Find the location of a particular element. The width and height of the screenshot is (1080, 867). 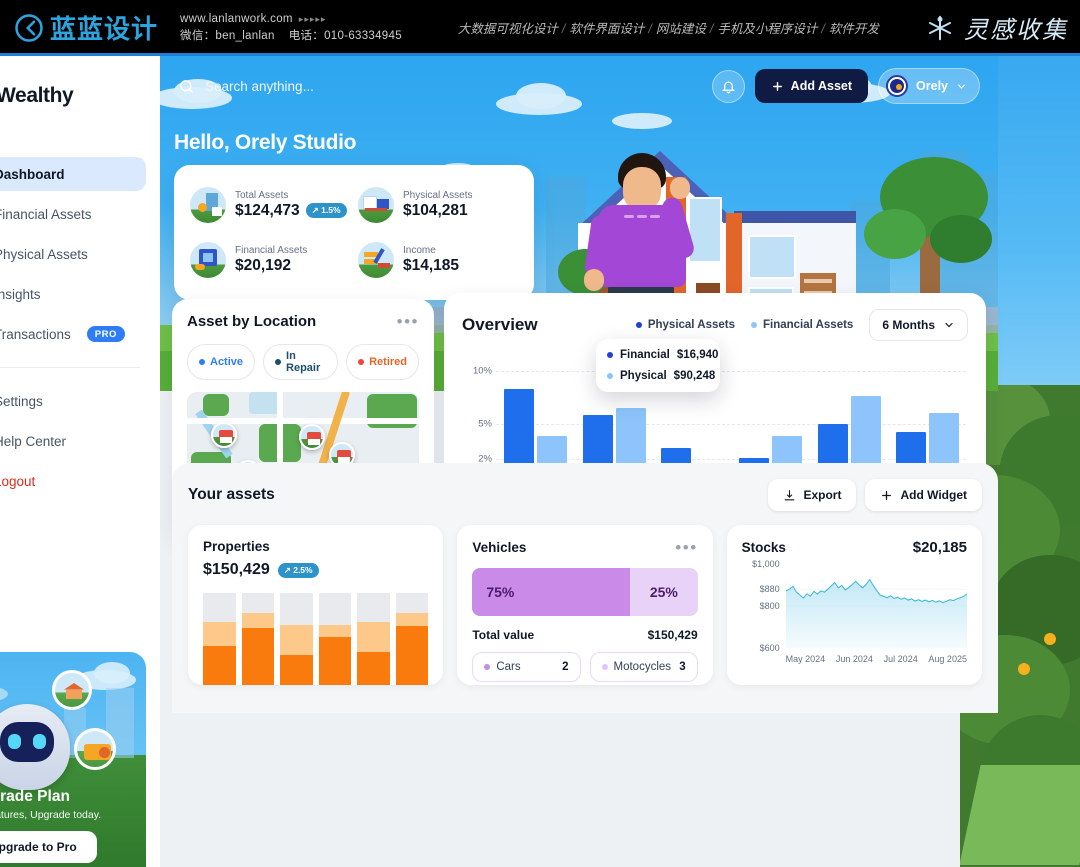

status-dot is located at coordinates (202, 362).